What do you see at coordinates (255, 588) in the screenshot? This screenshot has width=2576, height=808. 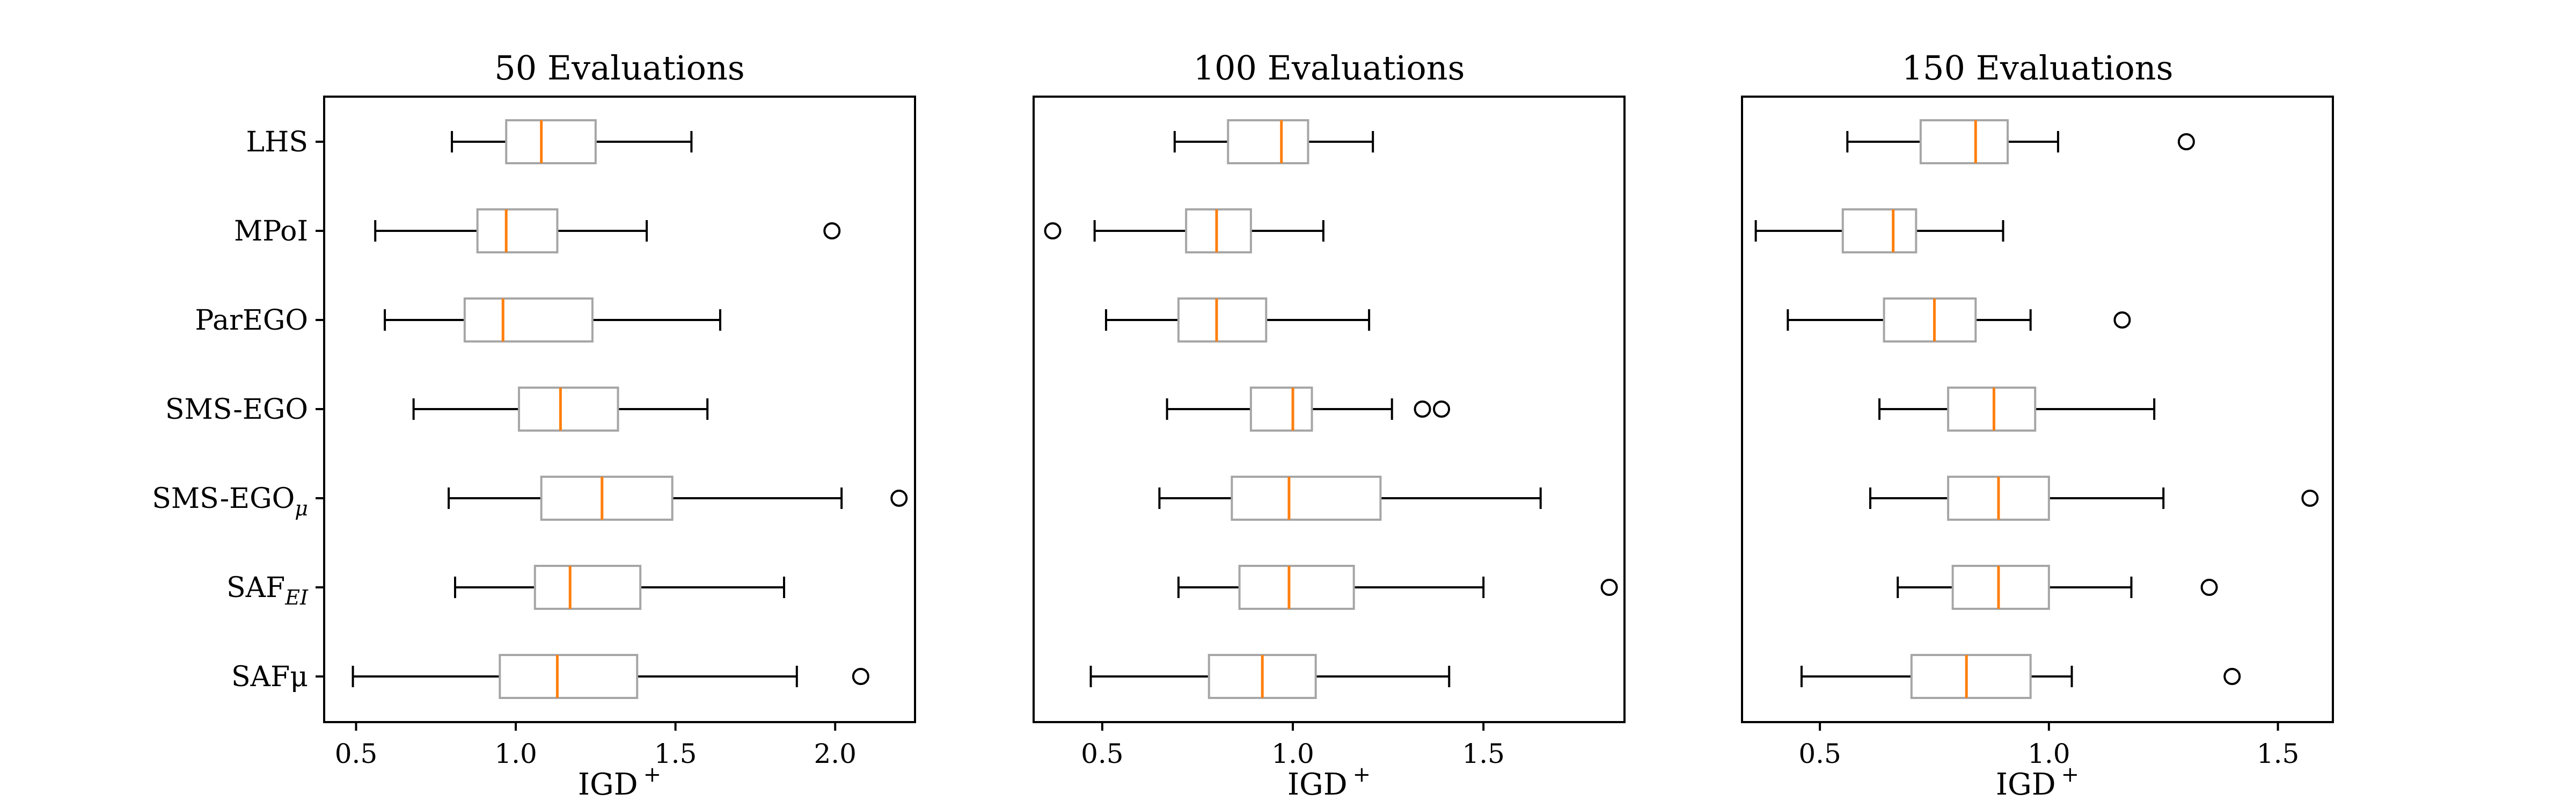 I see `y-tick-label-main: SAF` at bounding box center [255, 588].